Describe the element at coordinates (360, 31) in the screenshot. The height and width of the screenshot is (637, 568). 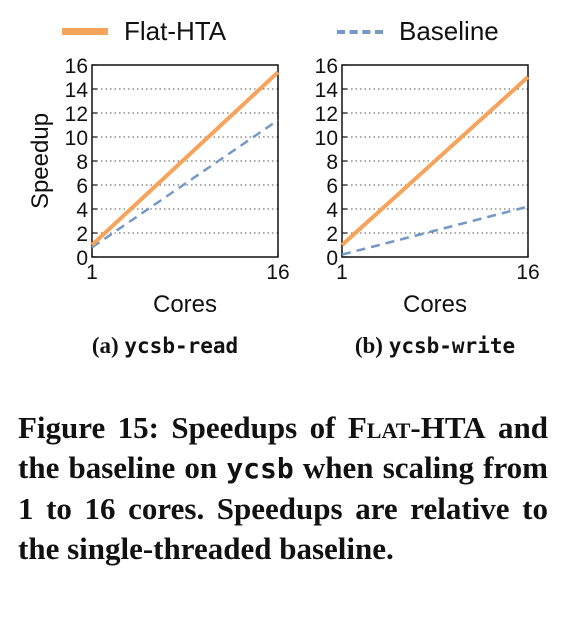
I see `legend-swatch-dashed` at that location.